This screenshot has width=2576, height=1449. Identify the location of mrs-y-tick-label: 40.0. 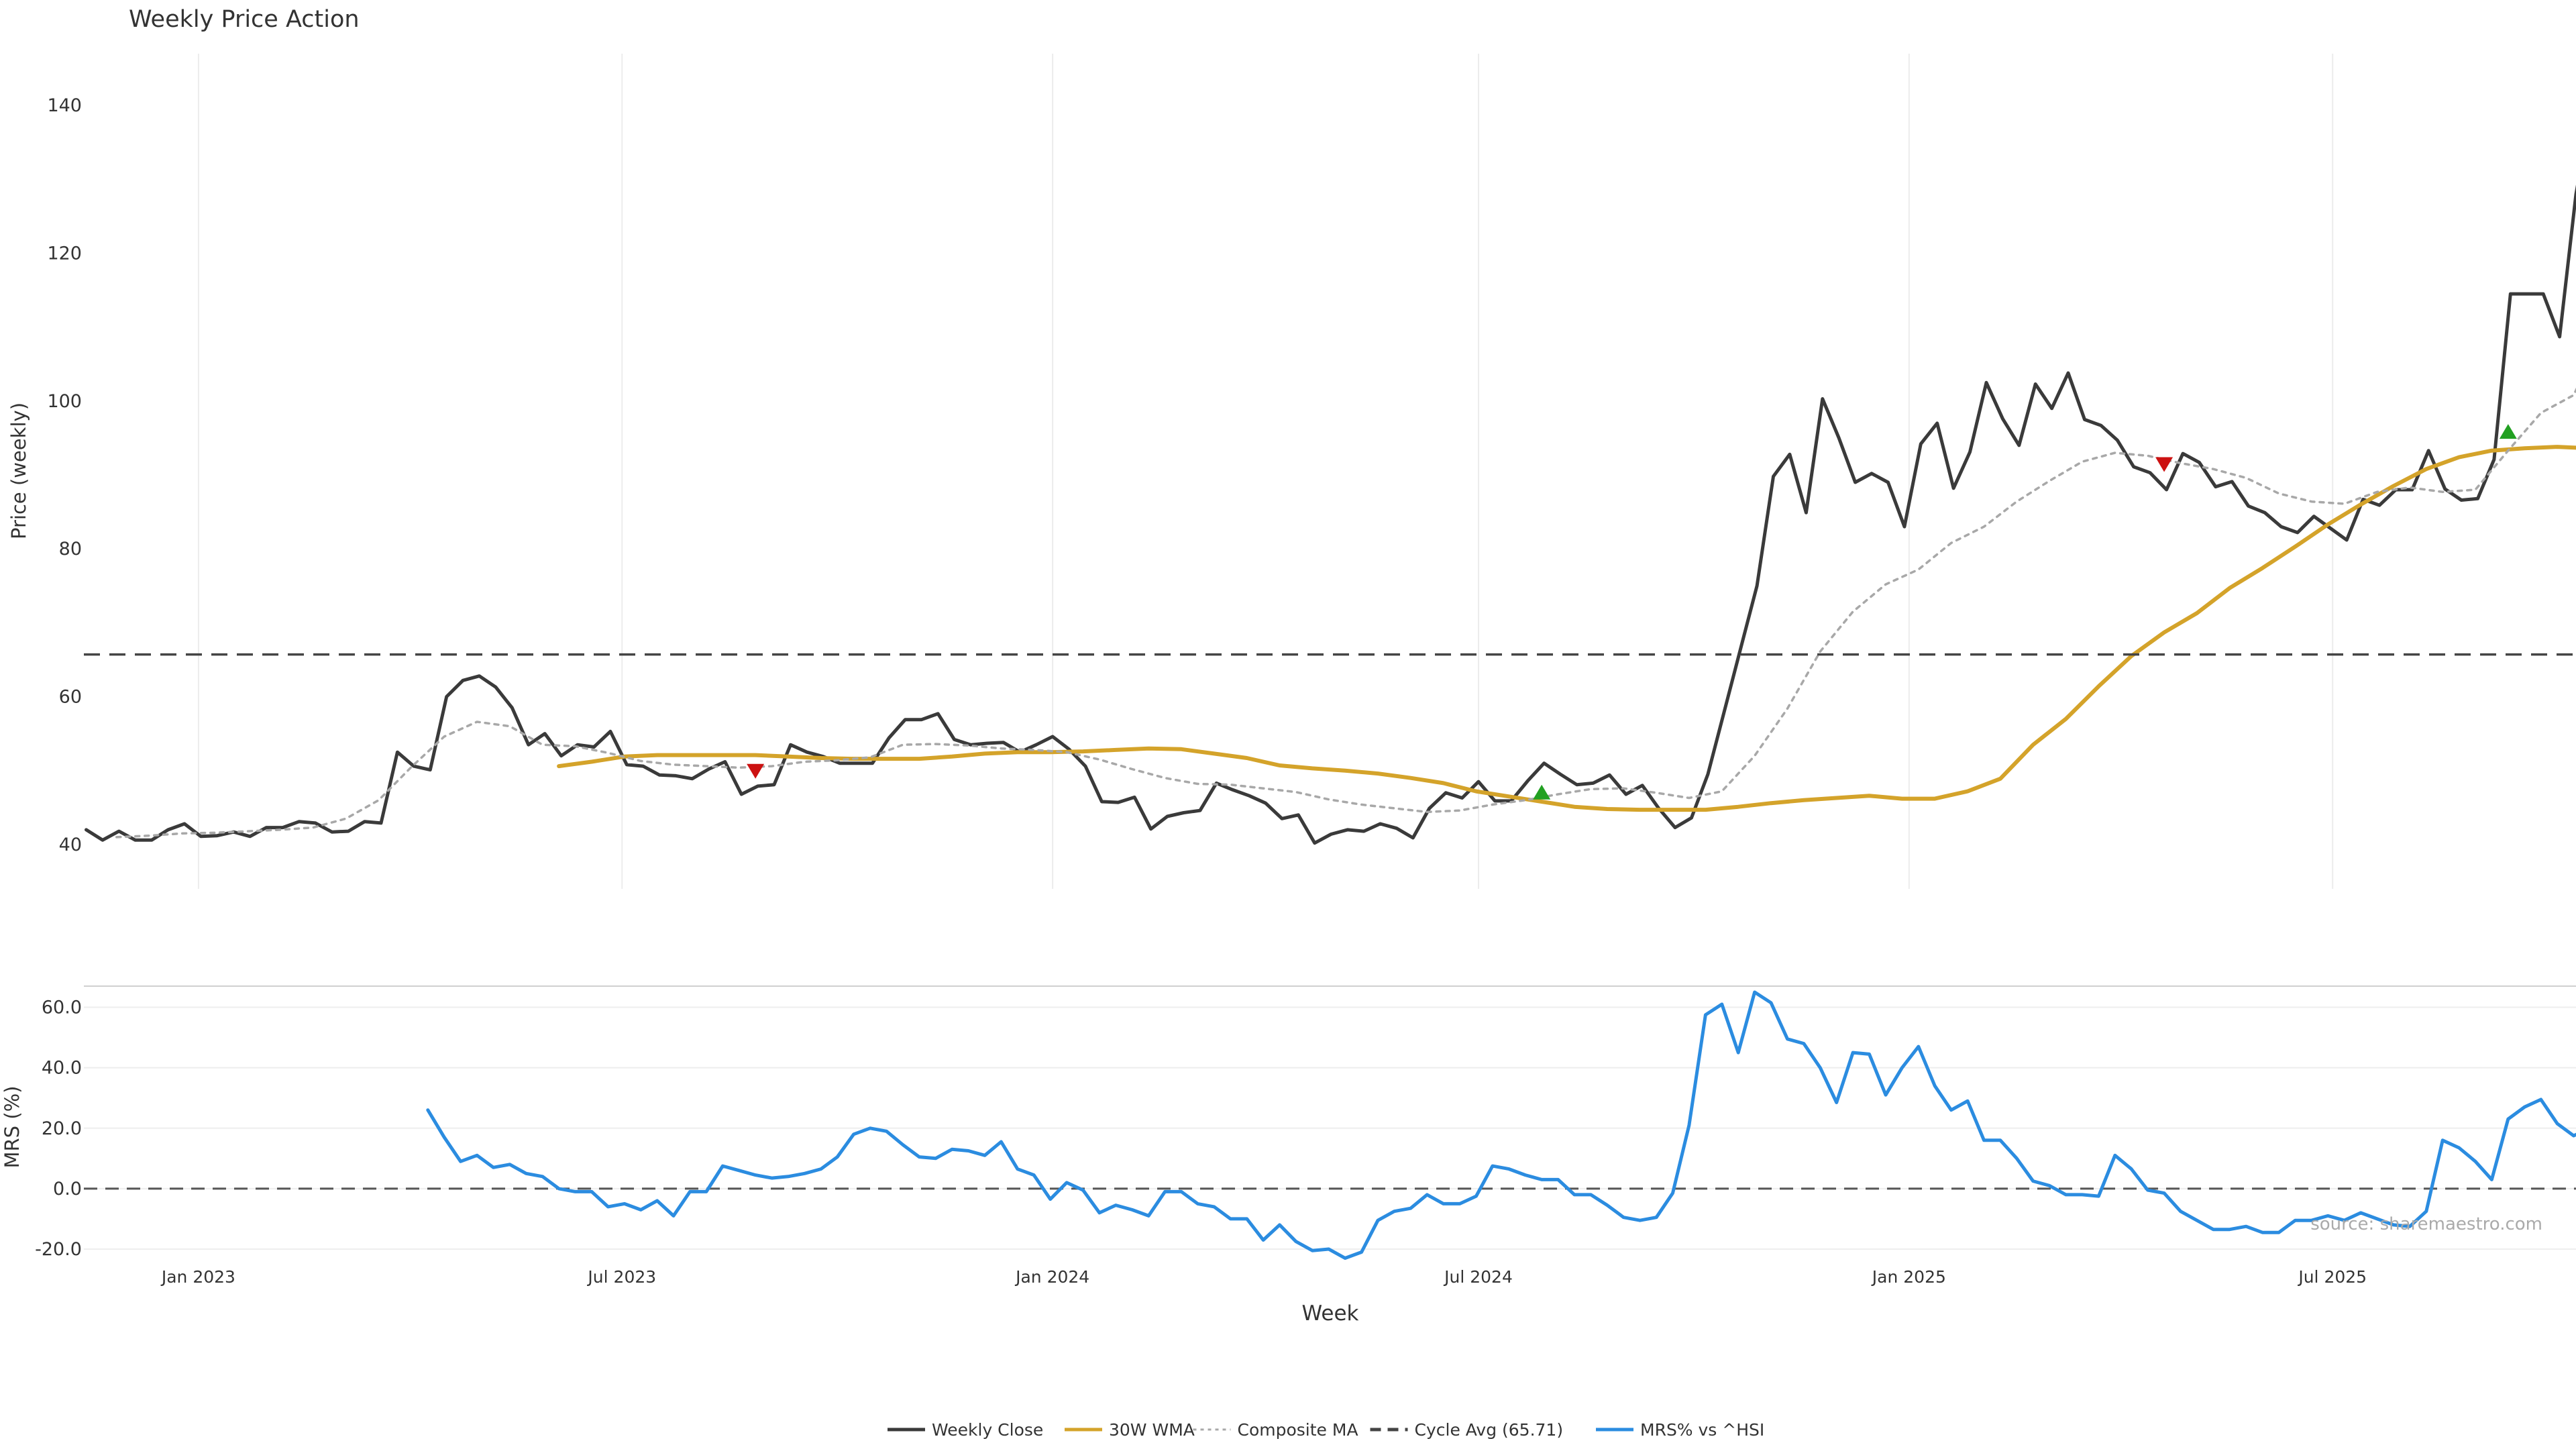
(62, 1068).